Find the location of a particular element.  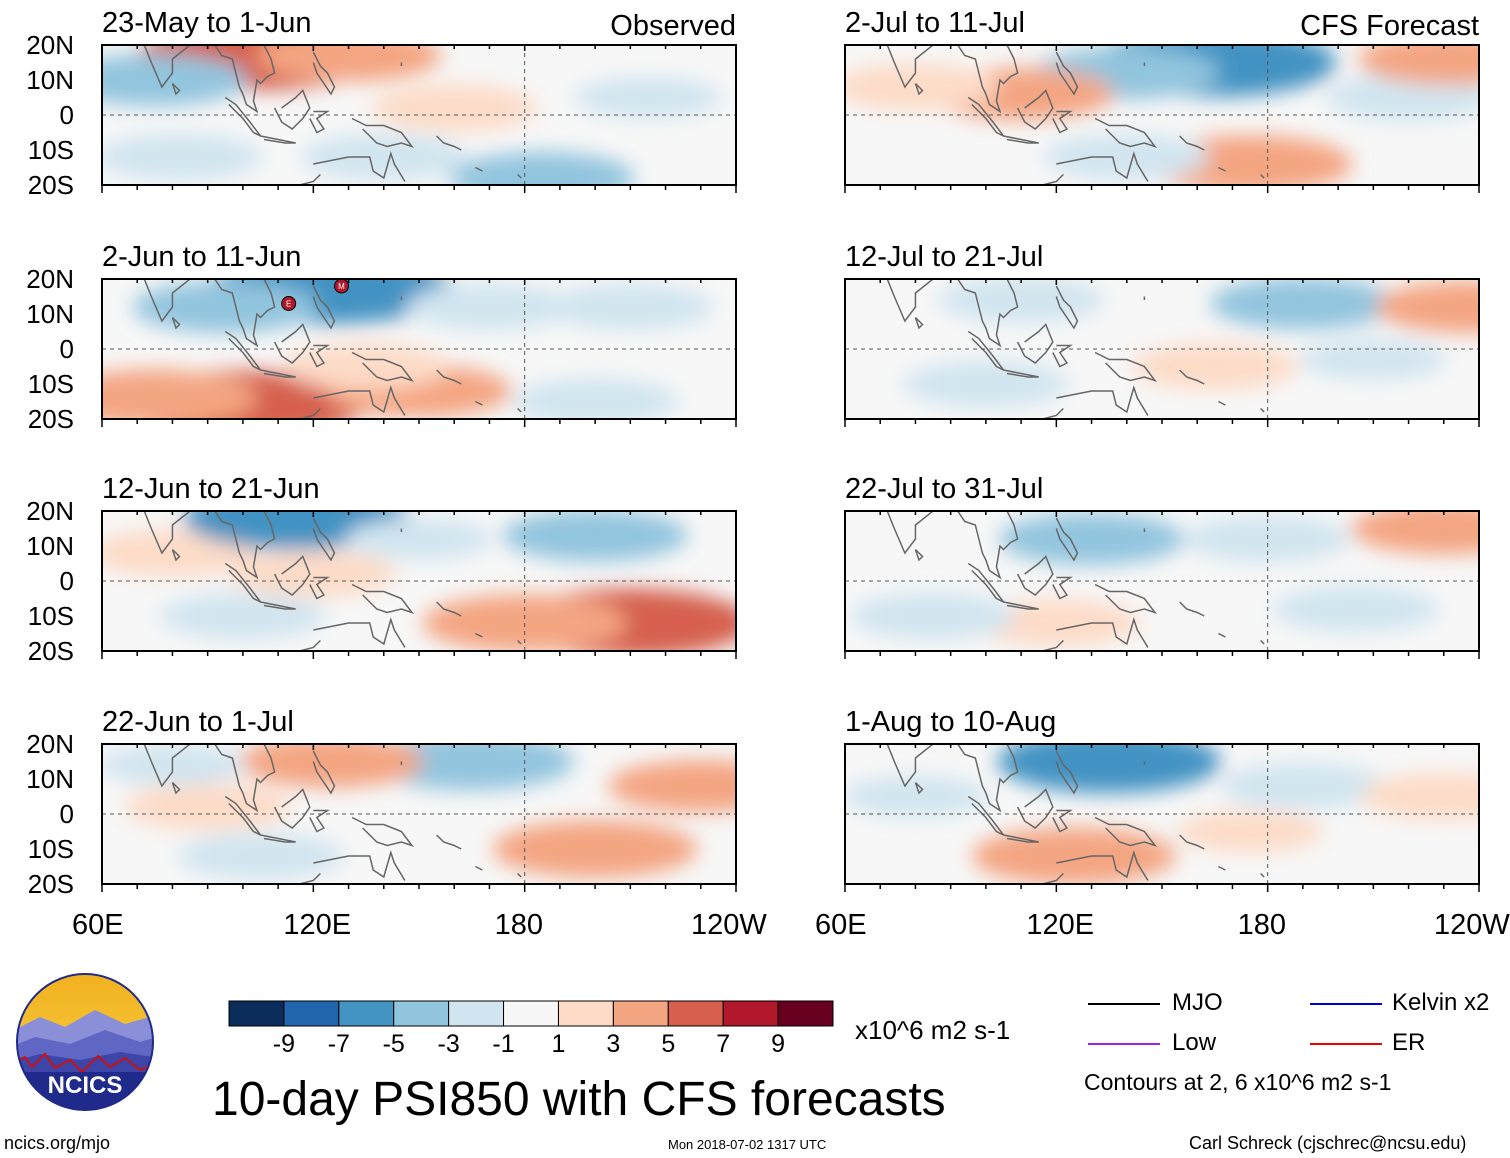

colorbar-tick-label: -1 is located at coordinates (503, 1044).